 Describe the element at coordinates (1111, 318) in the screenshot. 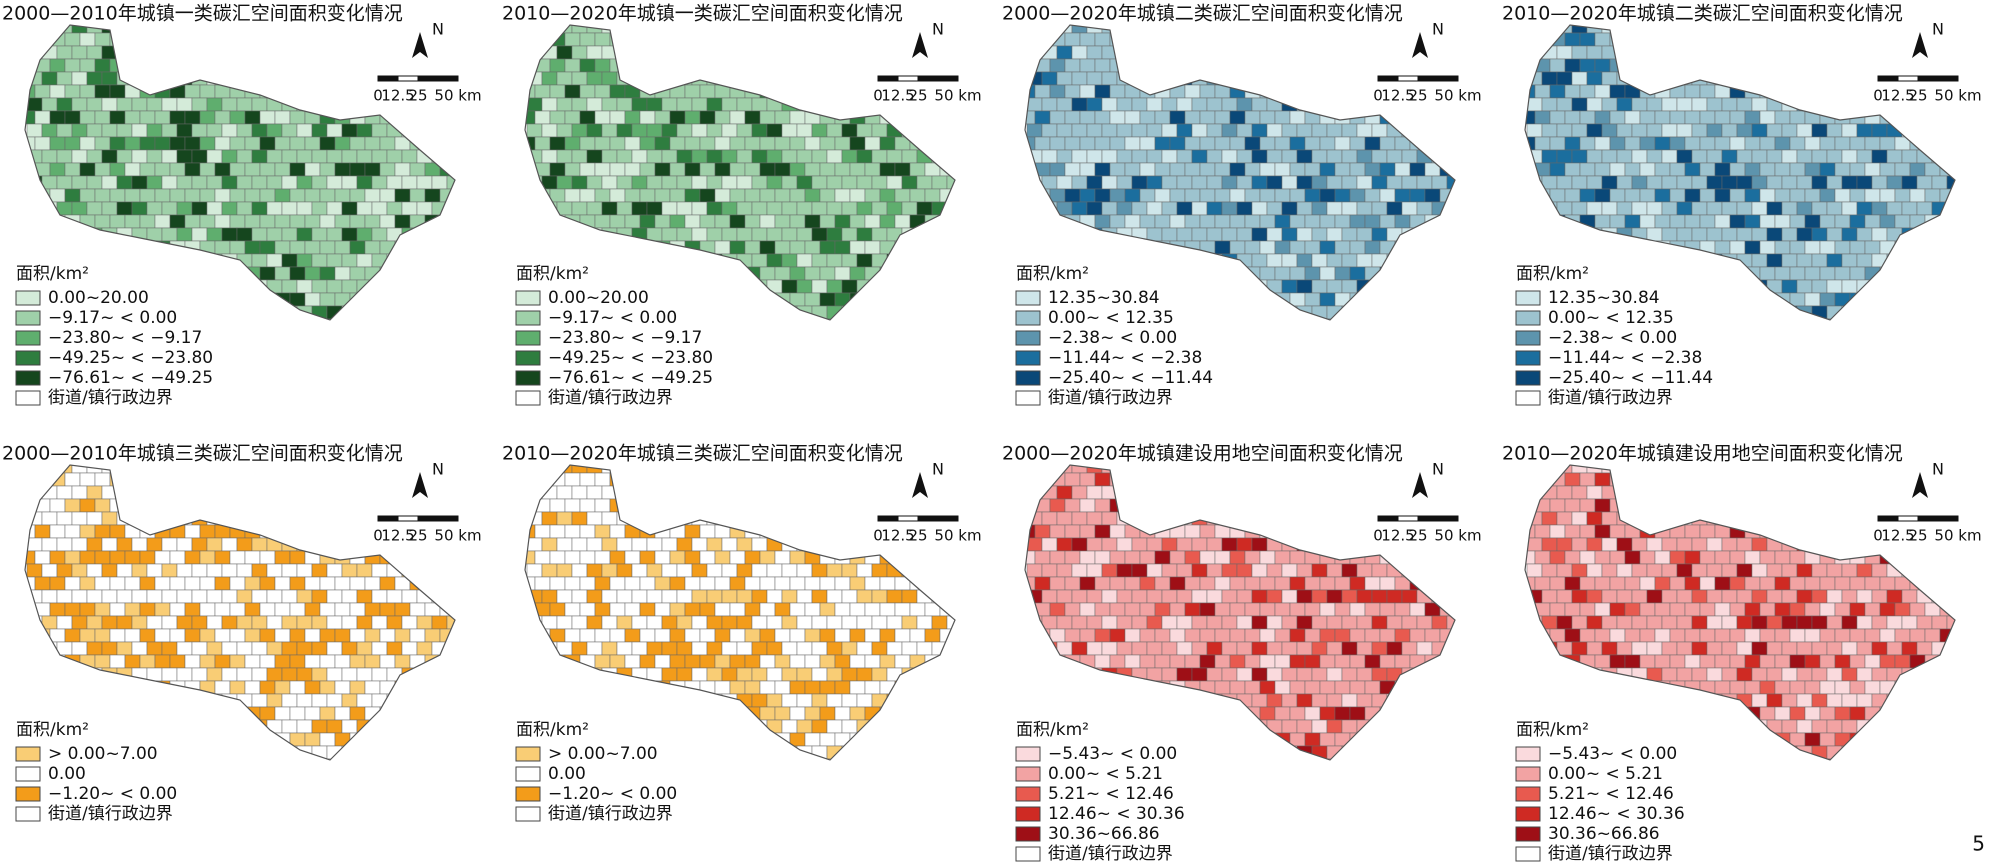

I see `legend-label: 0.00~ < 12.35` at that location.